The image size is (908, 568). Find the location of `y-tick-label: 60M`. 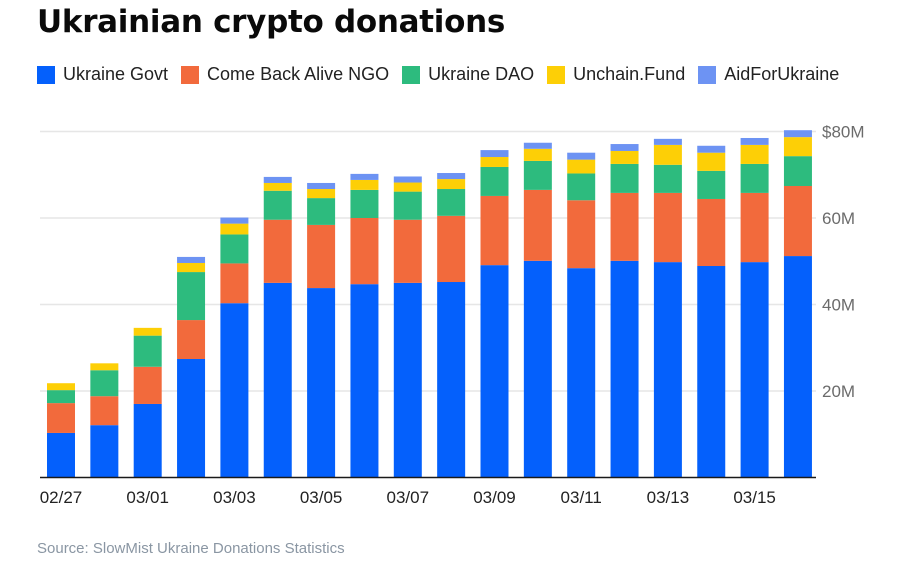

y-tick-label: 60M is located at coordinates (838, 218).